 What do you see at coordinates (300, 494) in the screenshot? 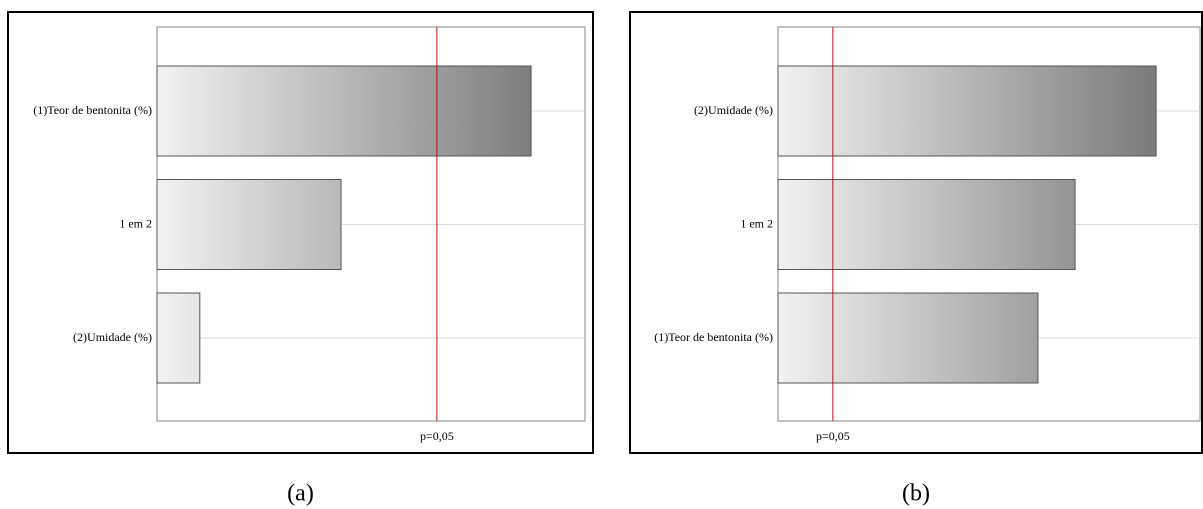
I see `caption: (a)` at bounding box center [300, 494].